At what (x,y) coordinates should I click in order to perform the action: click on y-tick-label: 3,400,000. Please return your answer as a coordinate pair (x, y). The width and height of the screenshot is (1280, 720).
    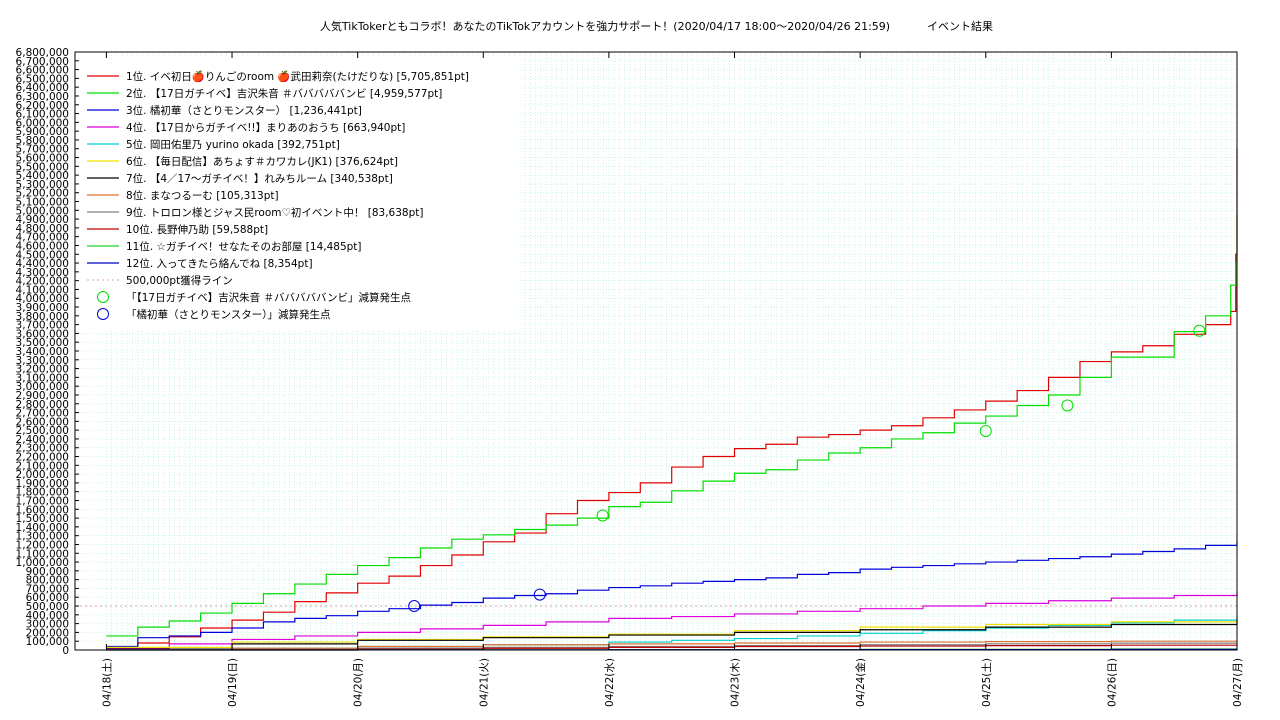
    Looking at the image, I should click on (42, 352).